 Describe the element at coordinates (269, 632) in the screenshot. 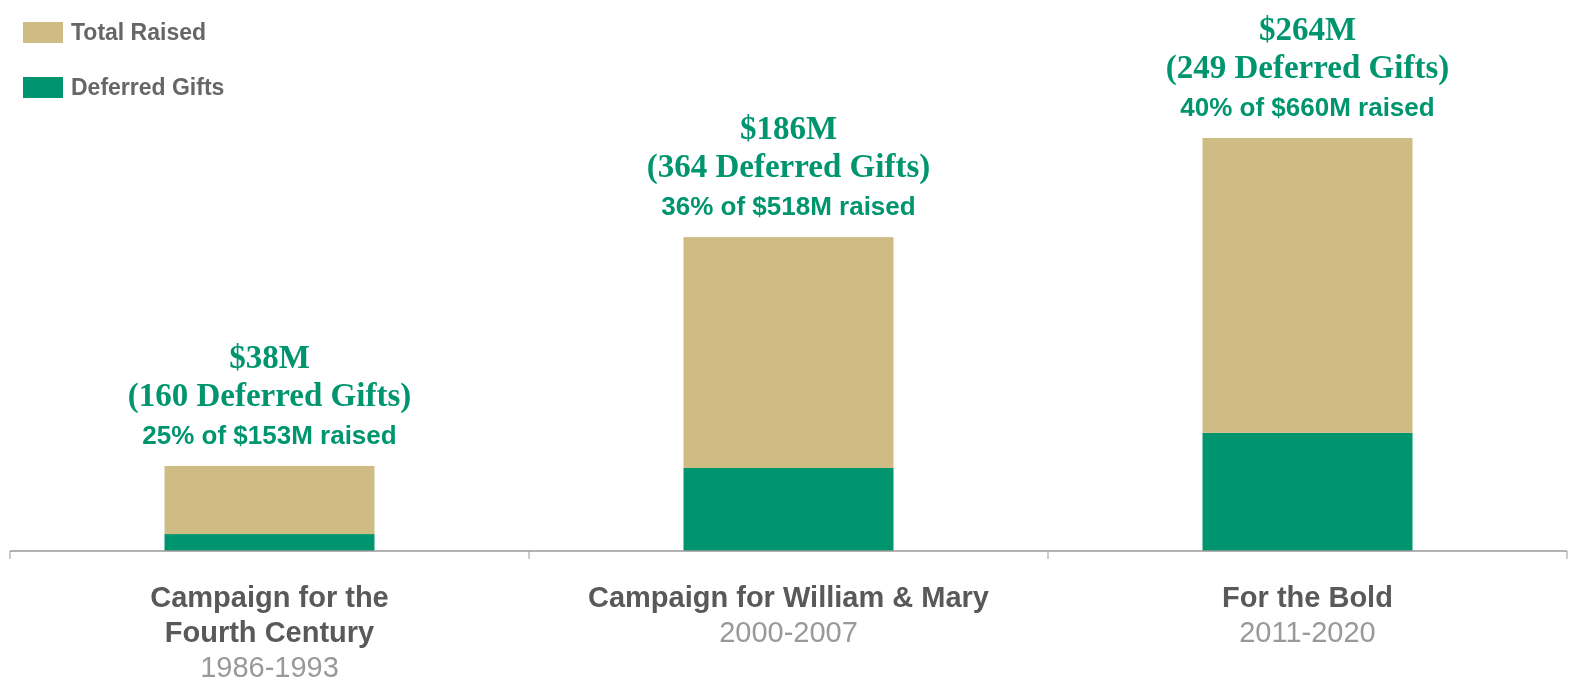

I see `x-tick-label: Campaign for the Fourth Century 1986-1993` at that location.